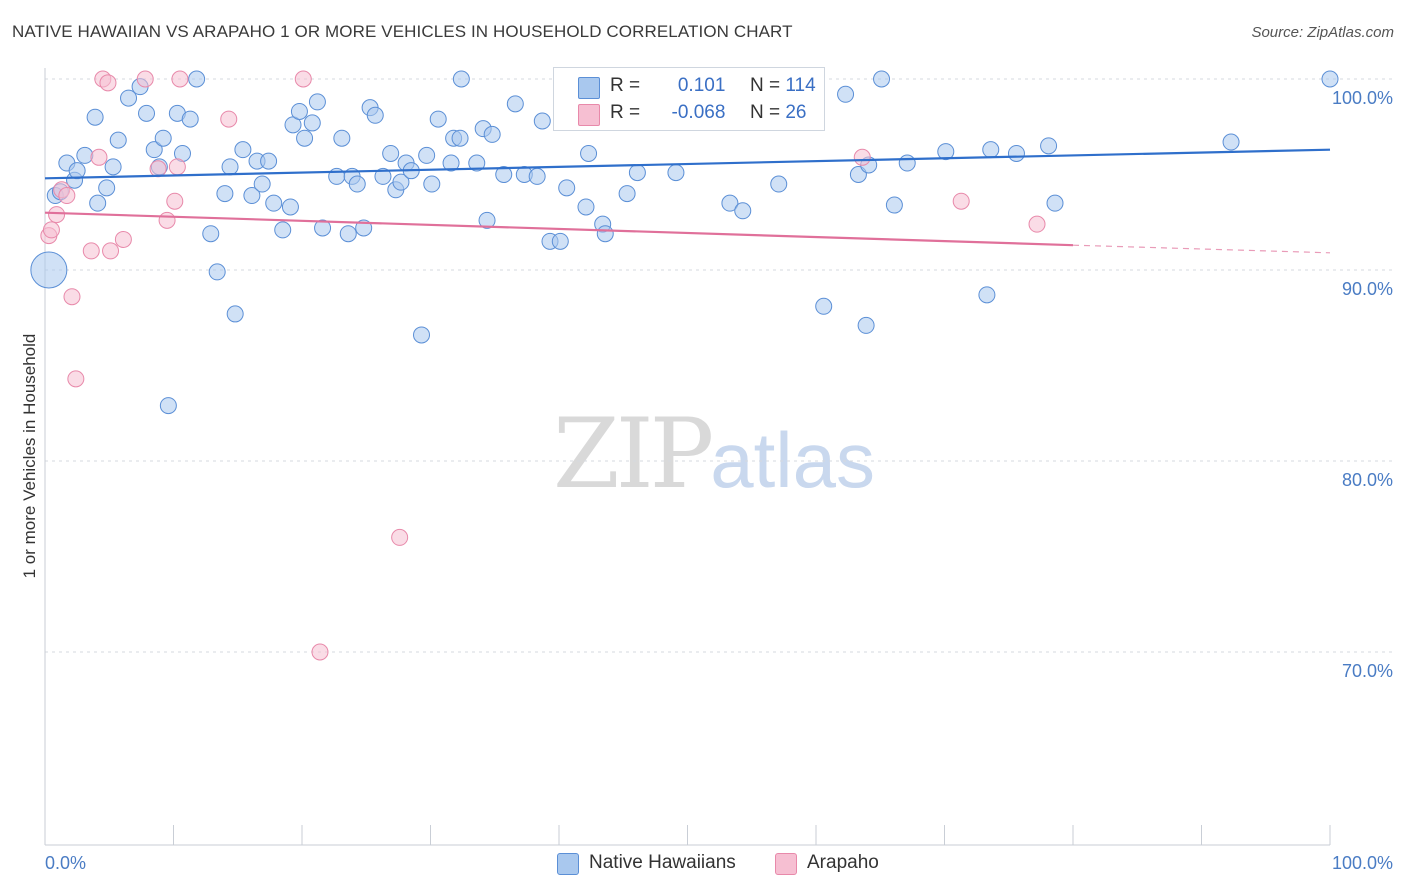 The height and width of the screenshot is (892, 1406). What do you see at coordinates (800, 85) in the screenshot?
I see `n-value: 114` at bounding box center [800, 85].